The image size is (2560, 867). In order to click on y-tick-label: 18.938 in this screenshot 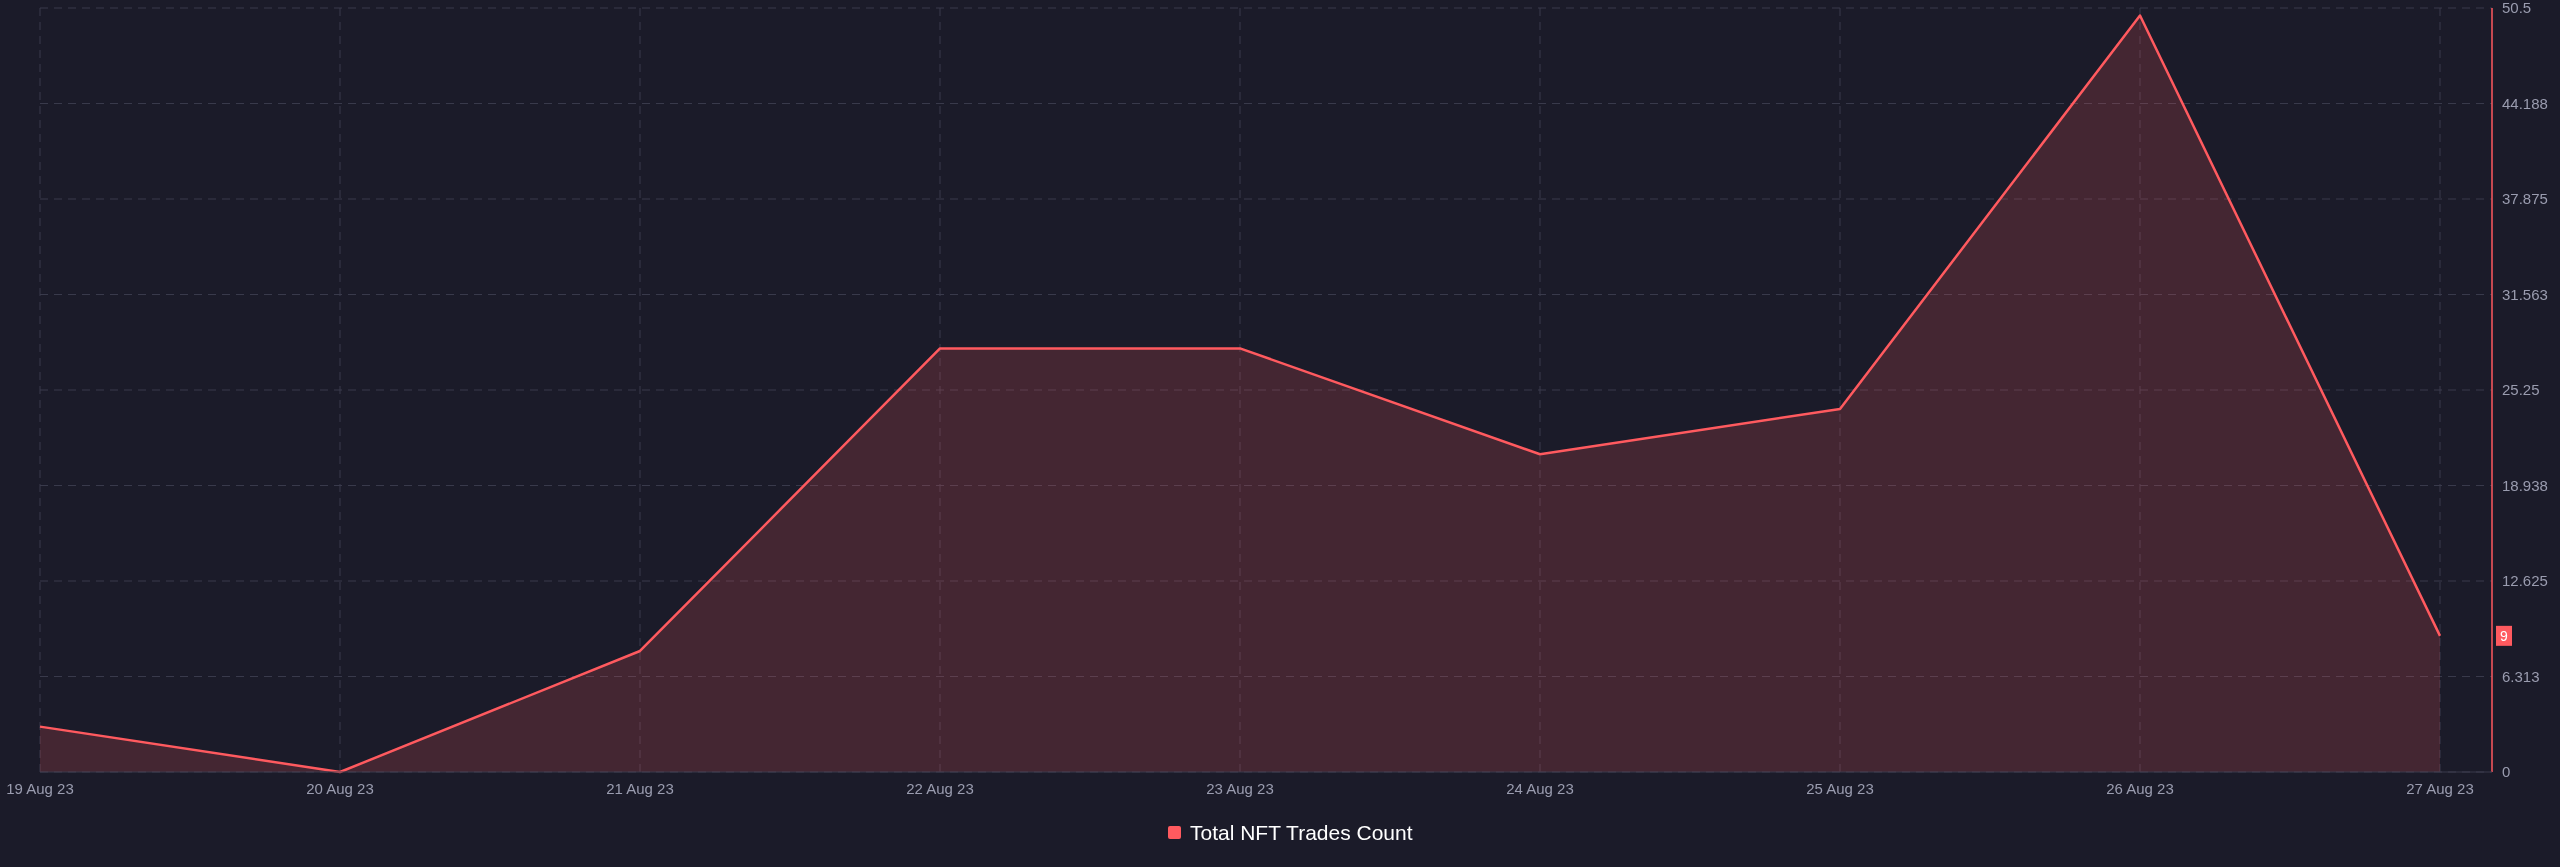, I will do `click(2525, 485)`.